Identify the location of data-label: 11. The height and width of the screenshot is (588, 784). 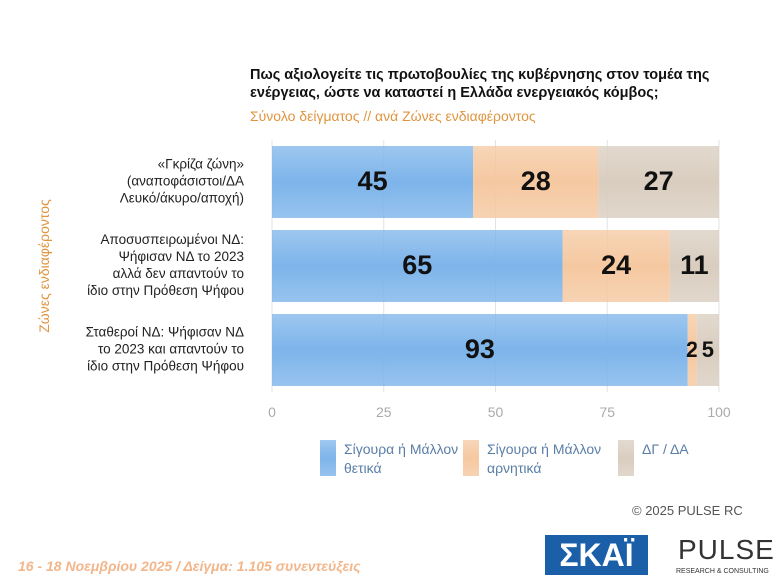
(694, 265).